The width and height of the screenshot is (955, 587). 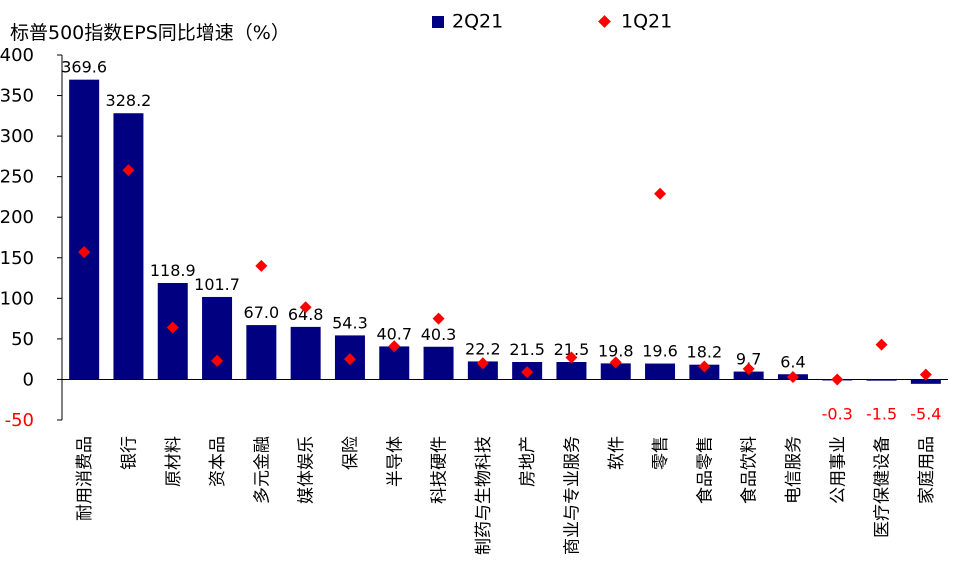 I want to click on x-category-label: 制药与生物科技, so click(x=484, y=495).